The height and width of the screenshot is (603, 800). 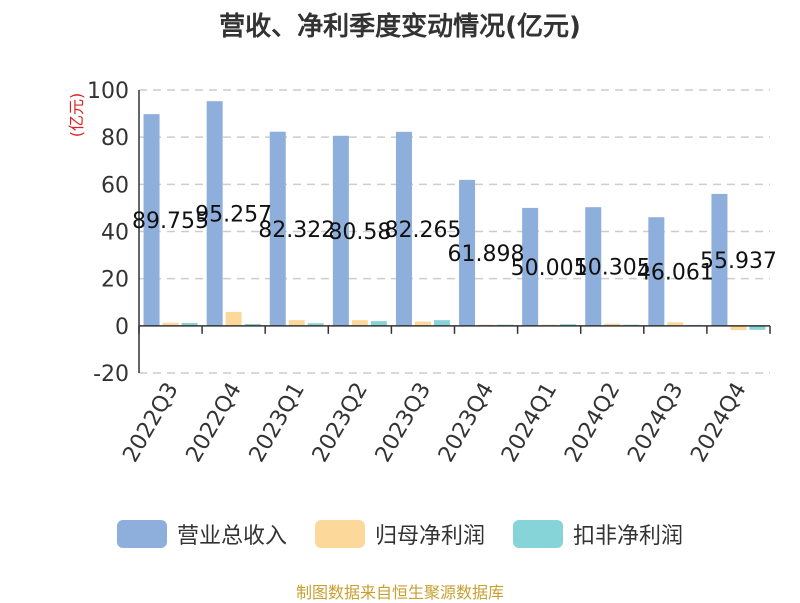 I want to click on chart-title: 营收、净利季度变动情况(亿元), so click(x=400, y=27).